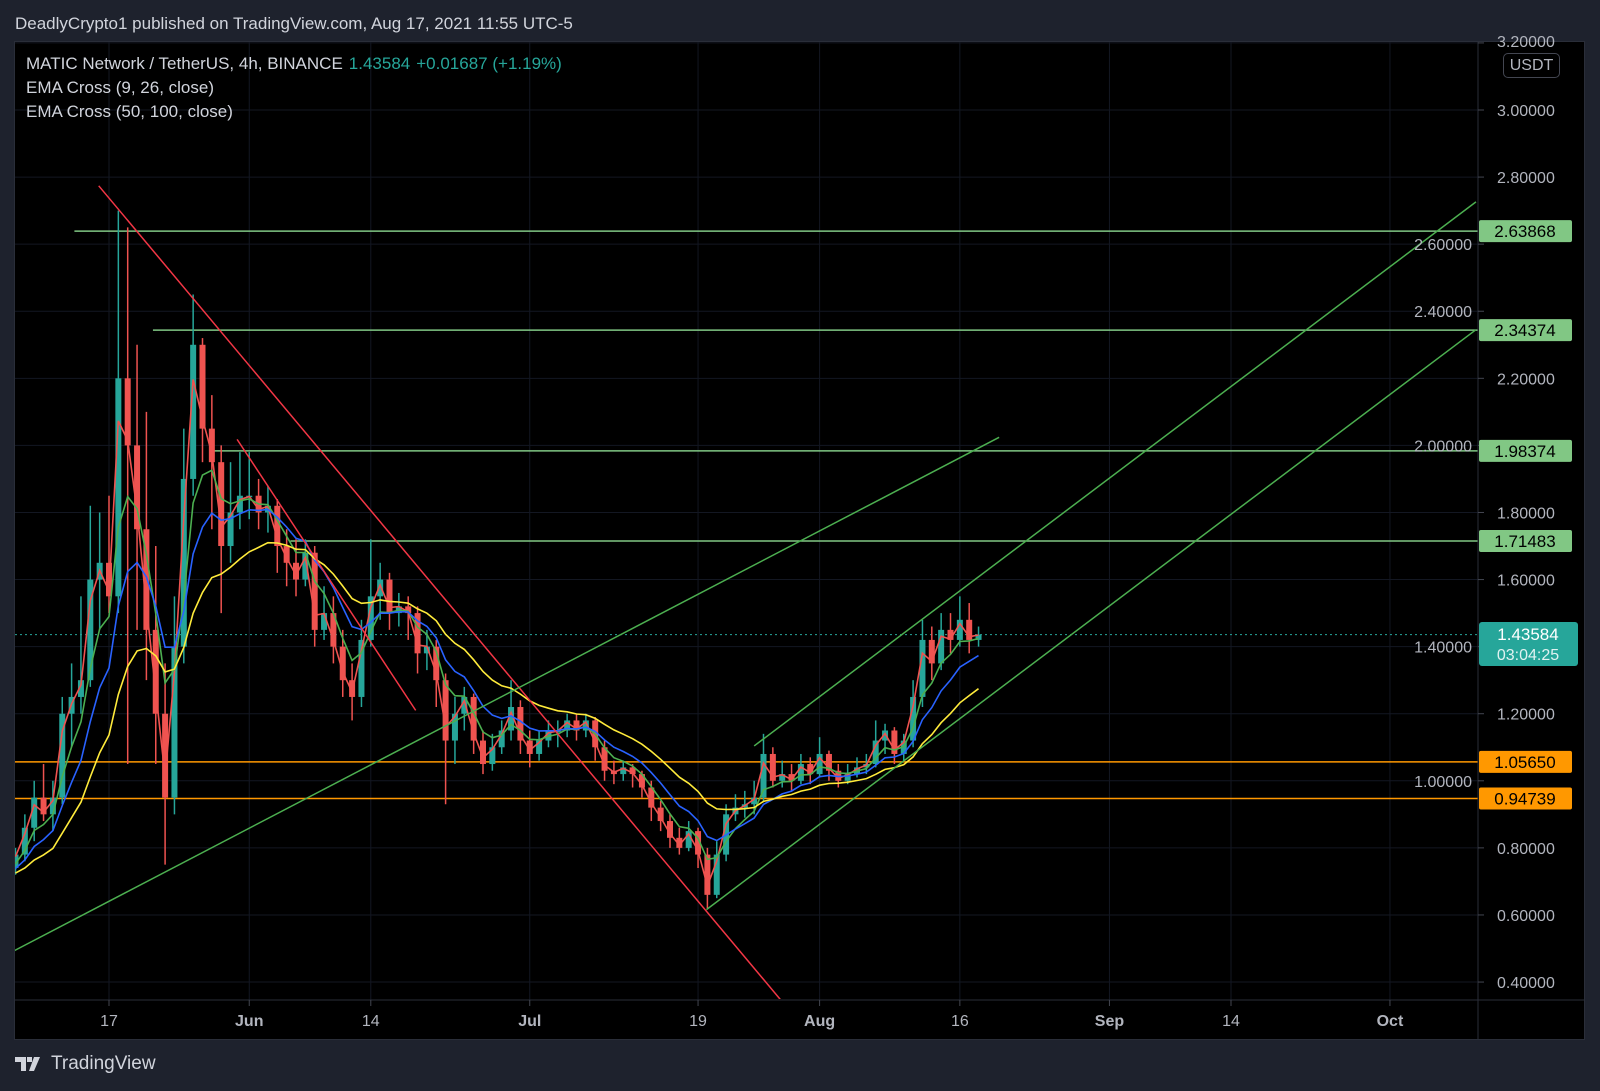 This screenshot has width=1600, height=1091. Describe the element at coordinates (1526, 849) in the screenshot. I see `price-tick-label: 0.80000` at that location.